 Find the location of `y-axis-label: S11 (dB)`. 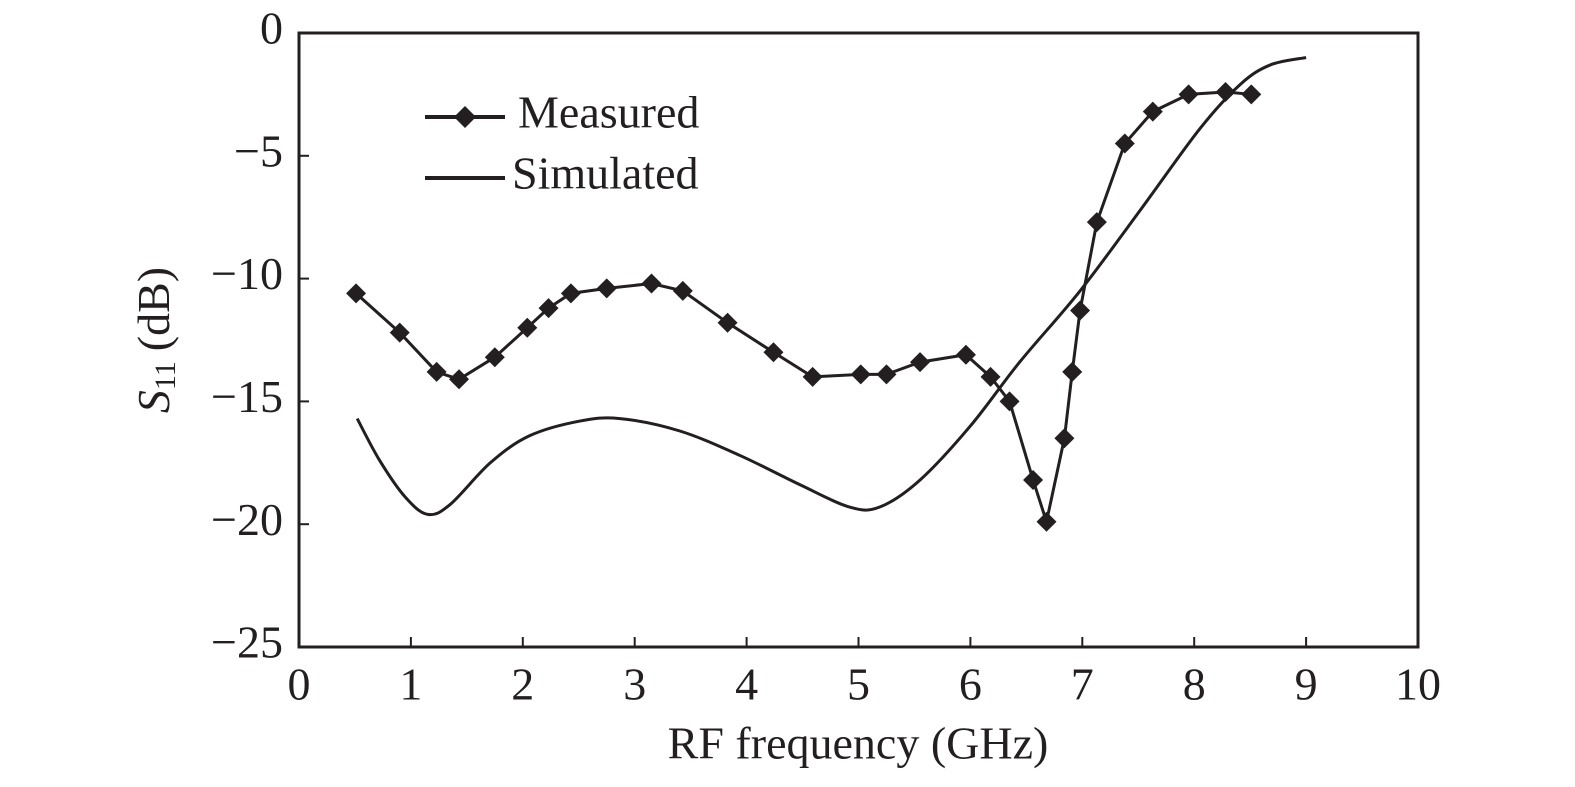

y-axis-label: S11 (dB) is located at coordinates (155, 340).